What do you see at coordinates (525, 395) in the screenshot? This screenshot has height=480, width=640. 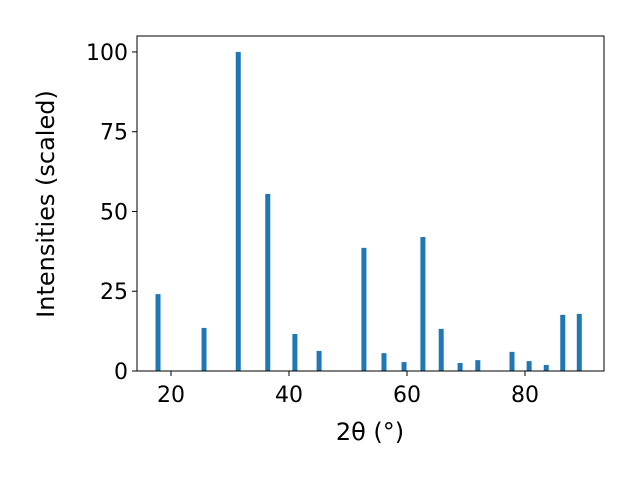 I see `x-tick-label: 80` at bounding box center [525, 395].